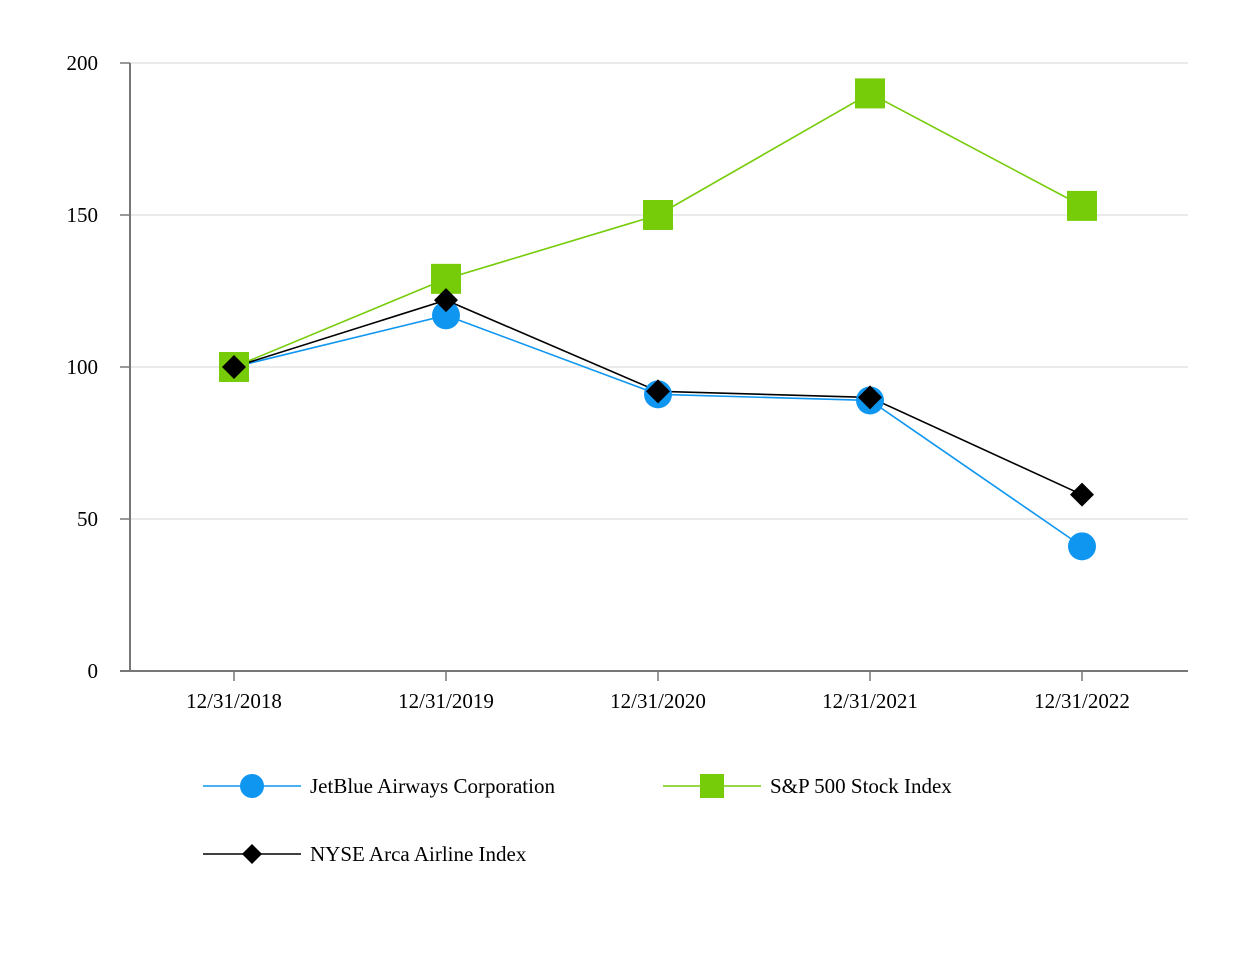 The image size is (1252, 960). Describe the element at coordinates (1082, 701) in the screenshot. I see `x-tick-label: 12/31/2022` at that location.